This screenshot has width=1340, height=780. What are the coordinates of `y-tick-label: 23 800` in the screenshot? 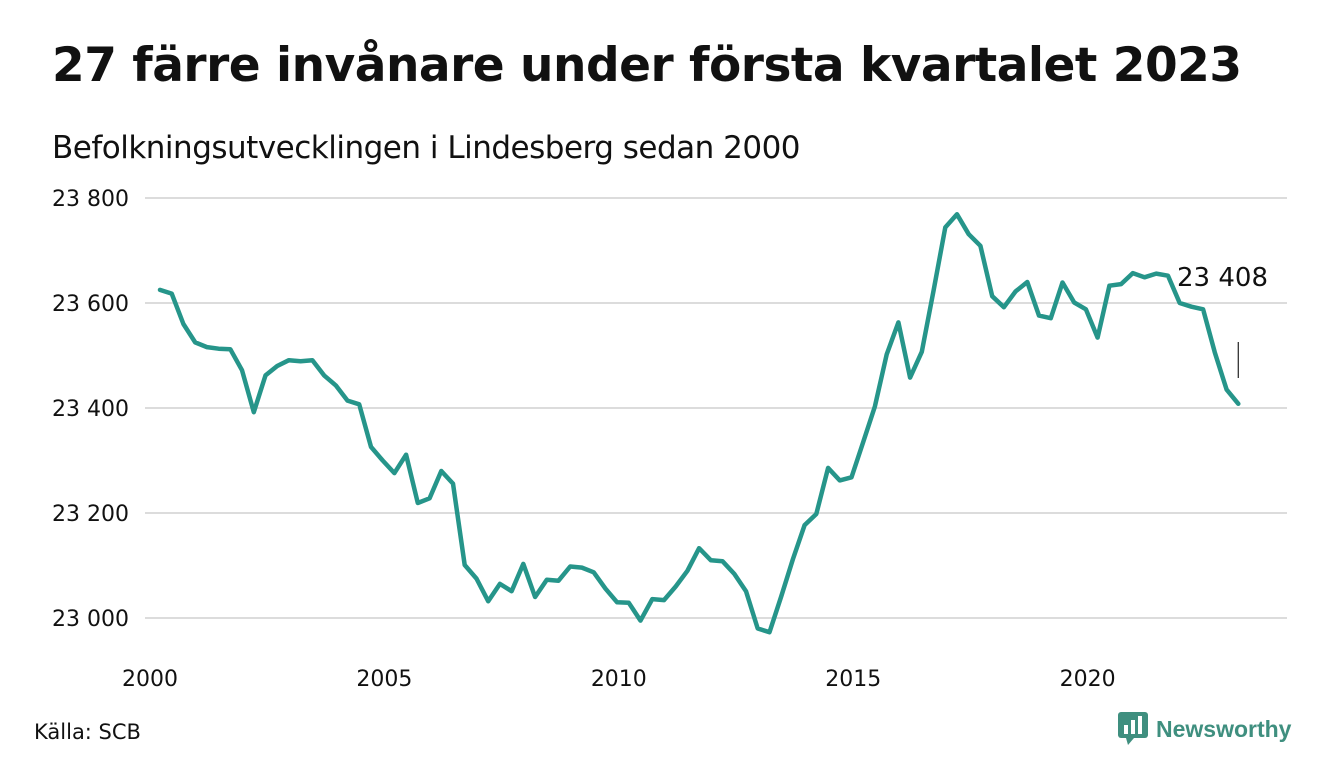 It's located at (90, 199).